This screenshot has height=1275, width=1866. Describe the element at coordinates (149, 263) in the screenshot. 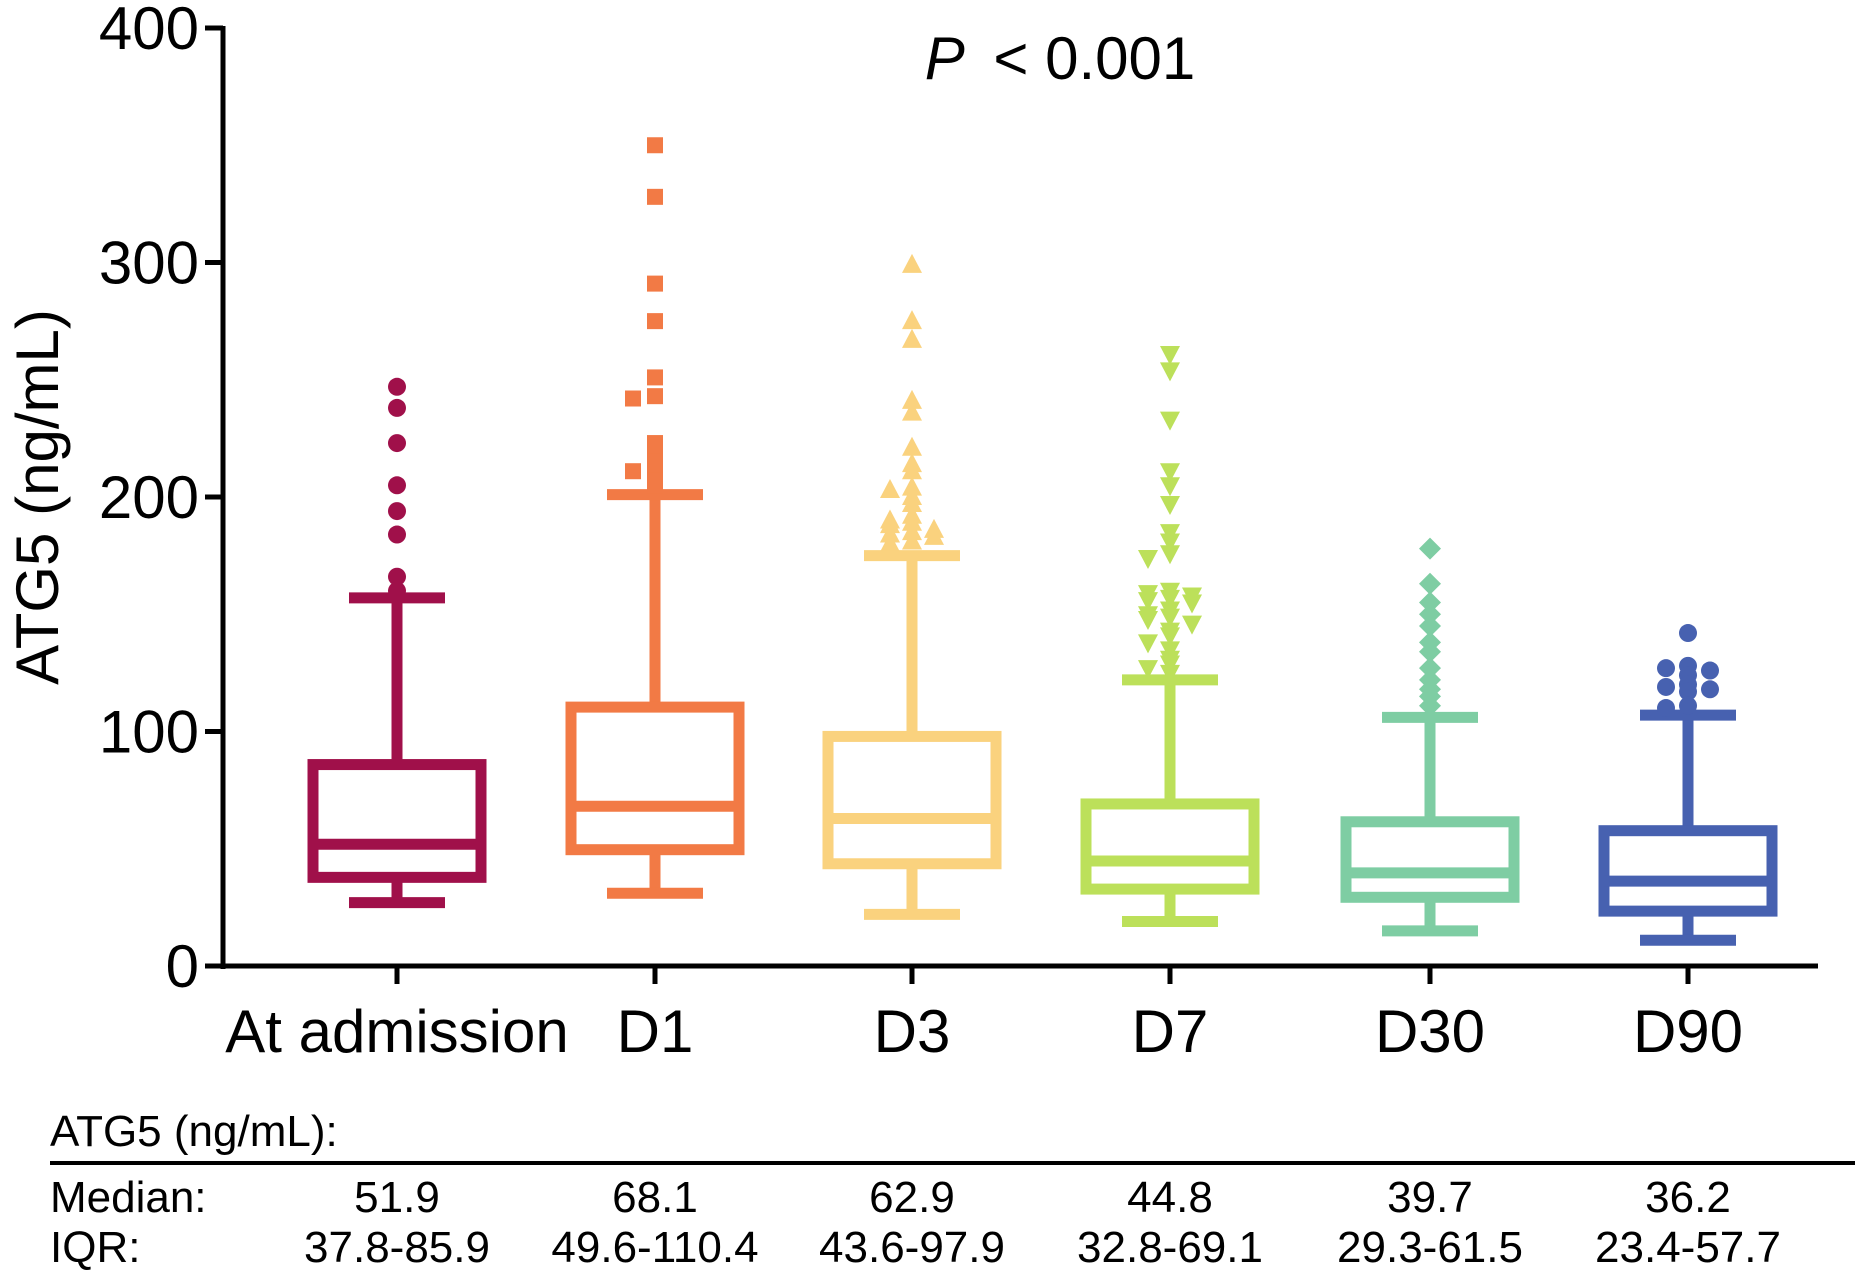

I see `y-tick-label: 300` at that location.